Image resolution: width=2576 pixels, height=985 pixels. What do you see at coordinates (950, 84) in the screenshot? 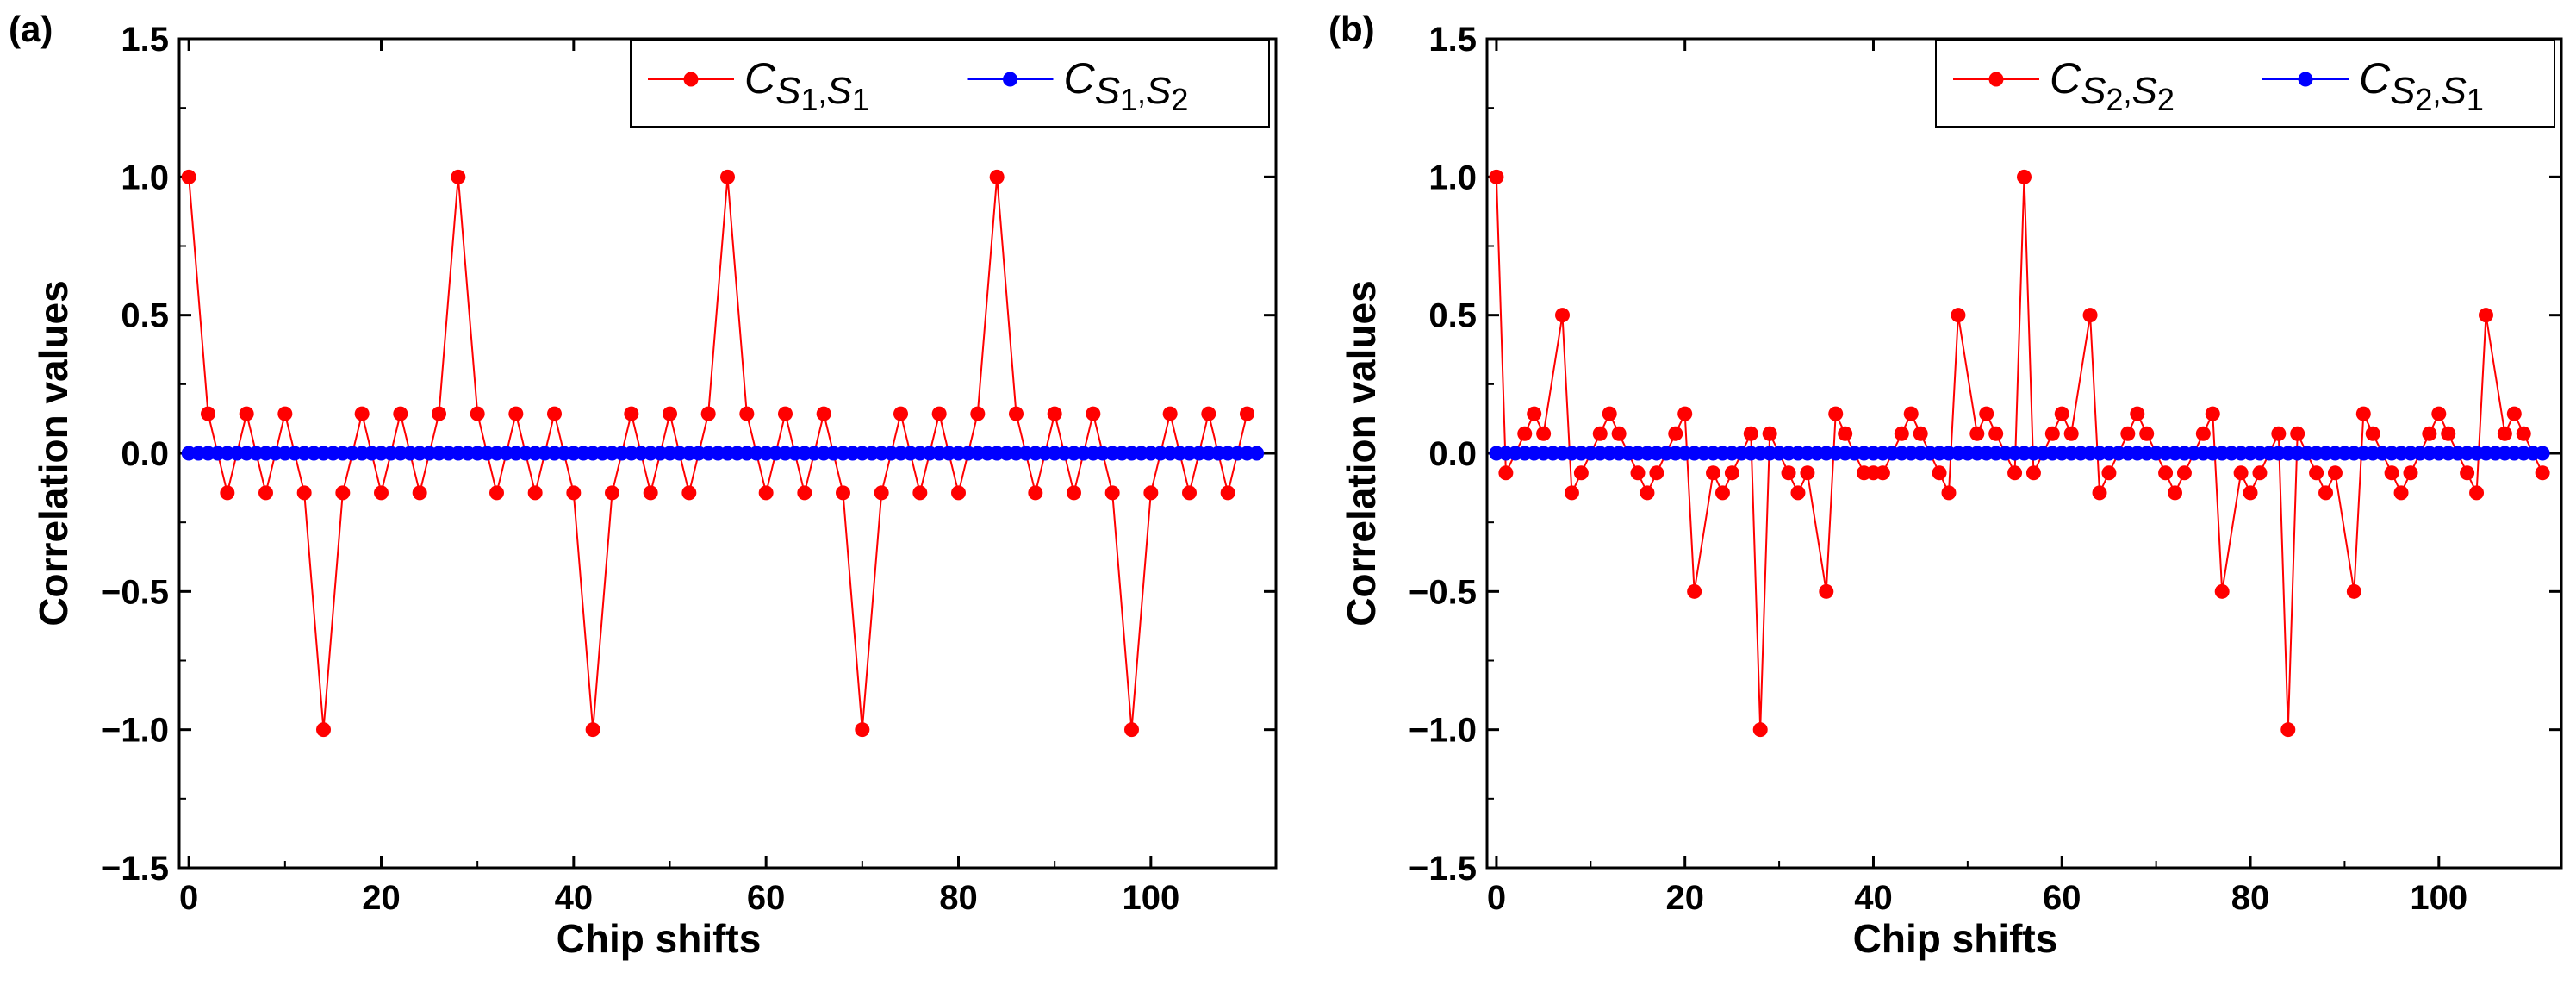
I see `legend-box` at bounding box center [950, 84].